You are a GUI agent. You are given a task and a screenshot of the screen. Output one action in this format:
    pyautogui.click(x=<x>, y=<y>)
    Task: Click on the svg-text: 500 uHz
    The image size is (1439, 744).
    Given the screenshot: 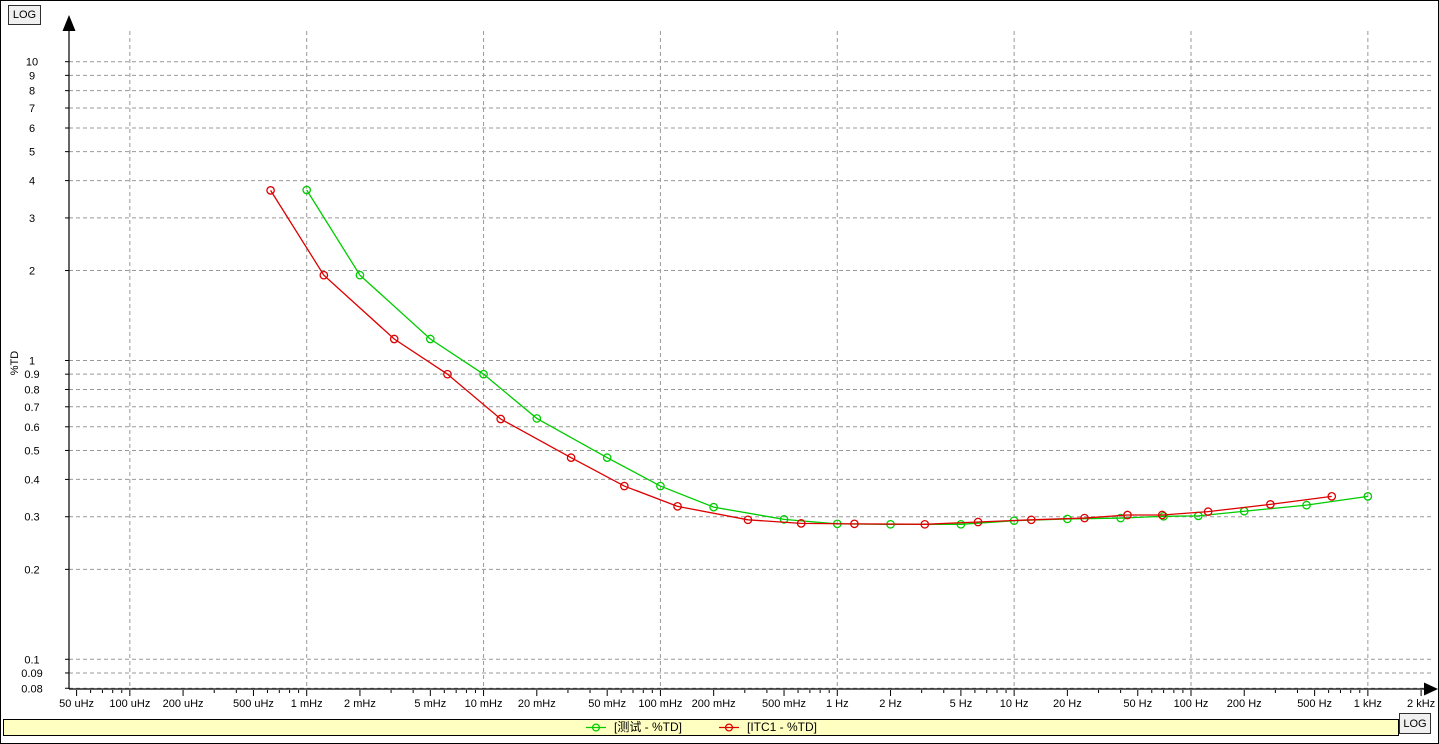 What is the action you would take?
    pyautogui.click(x=253, y=704)
    